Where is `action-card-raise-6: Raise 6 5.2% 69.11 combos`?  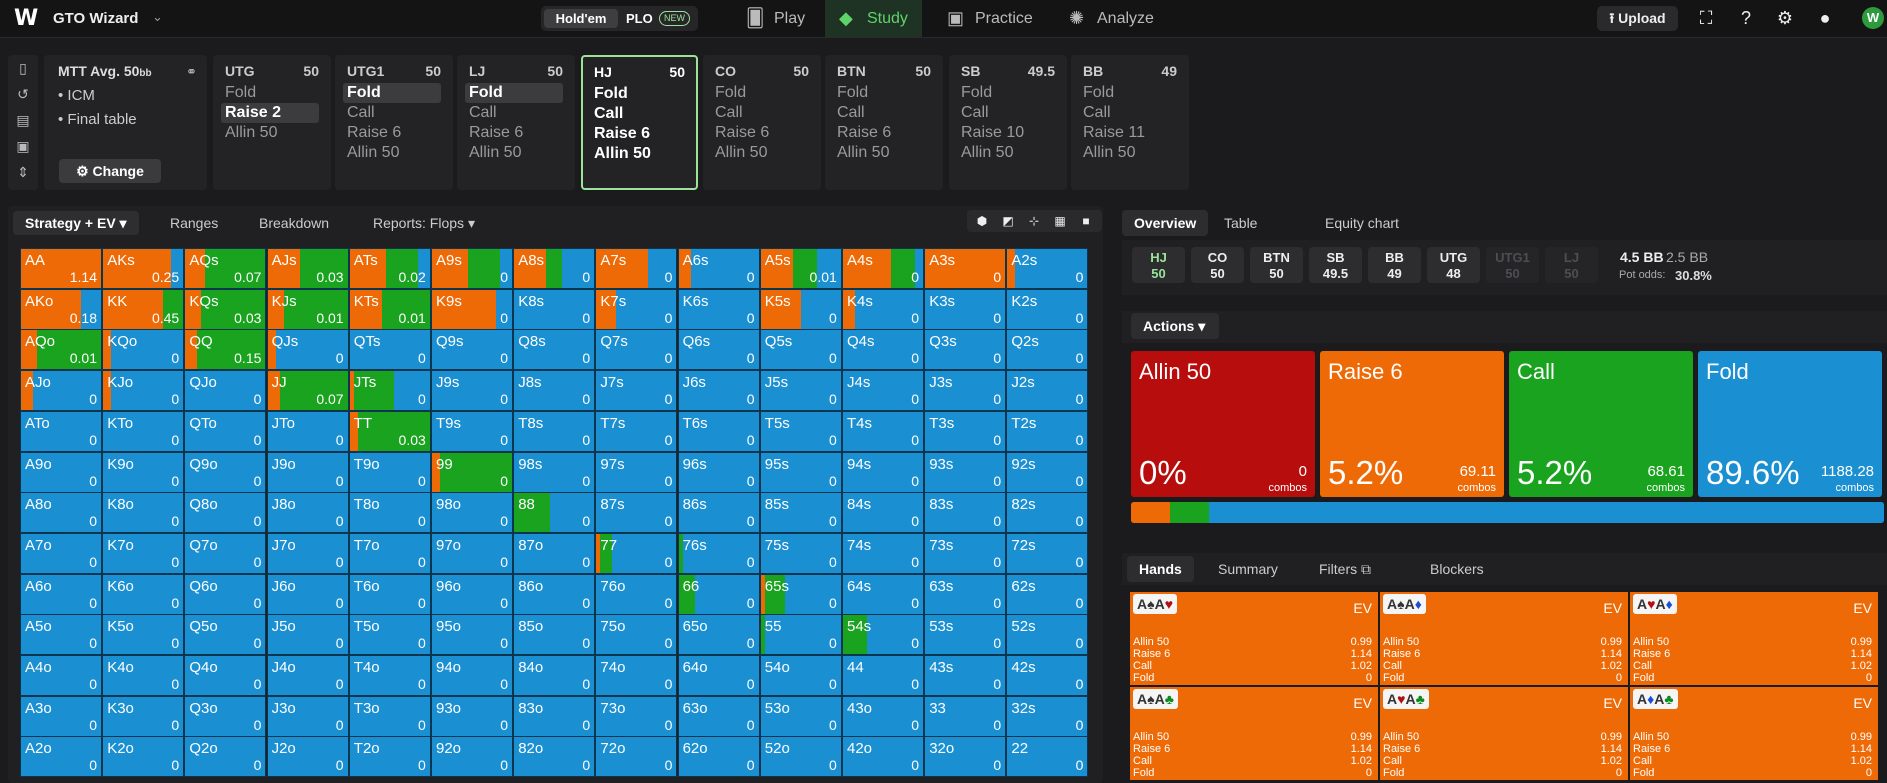 action-card-raise-6: Raise 6 5.2% 69.11 combos is located at coordinates (1412, 424).